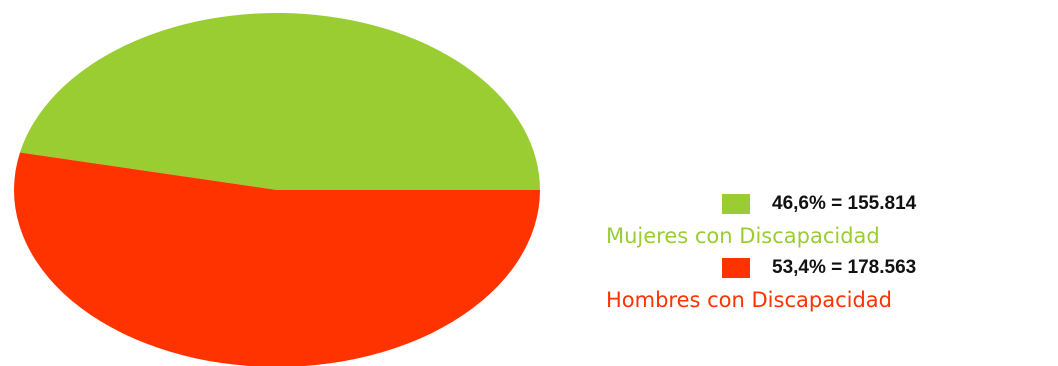 The image size is (1058, 366). Describe the element at coordinates (844, 203) in the screenshot. I see `legend-value-mujeres: 46,6% = 155.814` at that location.